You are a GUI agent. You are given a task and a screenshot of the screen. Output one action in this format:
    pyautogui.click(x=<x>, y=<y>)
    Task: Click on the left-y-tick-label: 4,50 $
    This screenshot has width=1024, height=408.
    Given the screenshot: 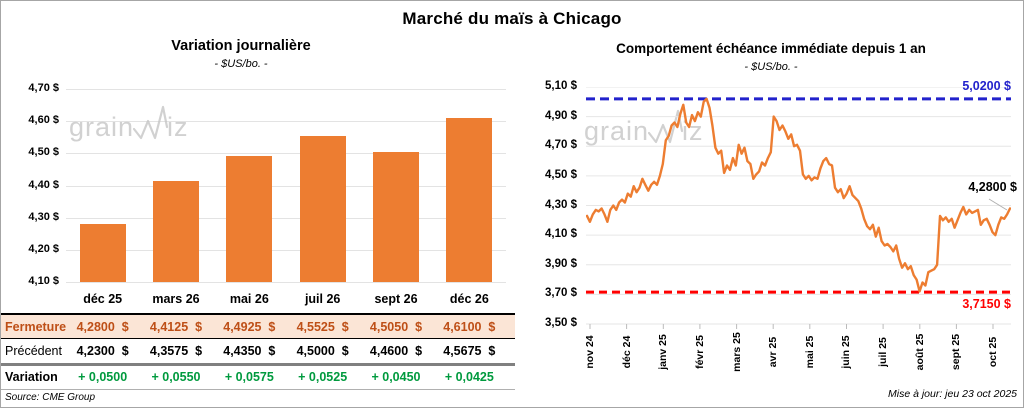 What is the action you would take?
    pyautogui.click(x=43, y=152)
    